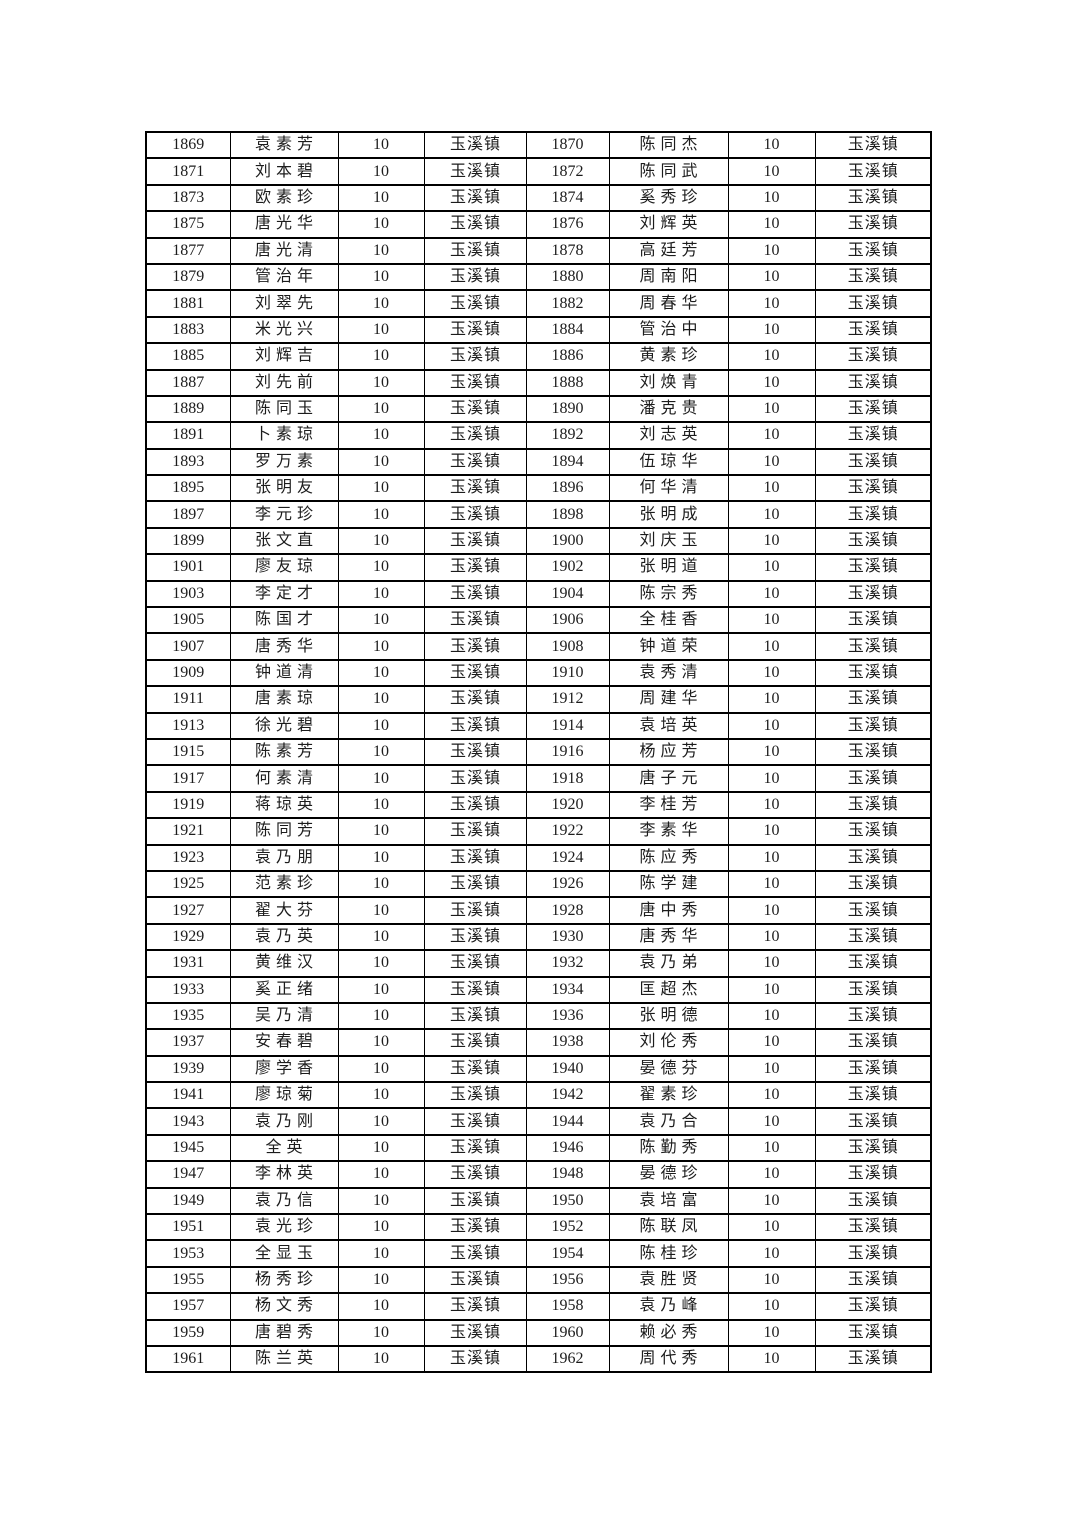  I want to click on serial-cell: 1882, so click(567, 303).